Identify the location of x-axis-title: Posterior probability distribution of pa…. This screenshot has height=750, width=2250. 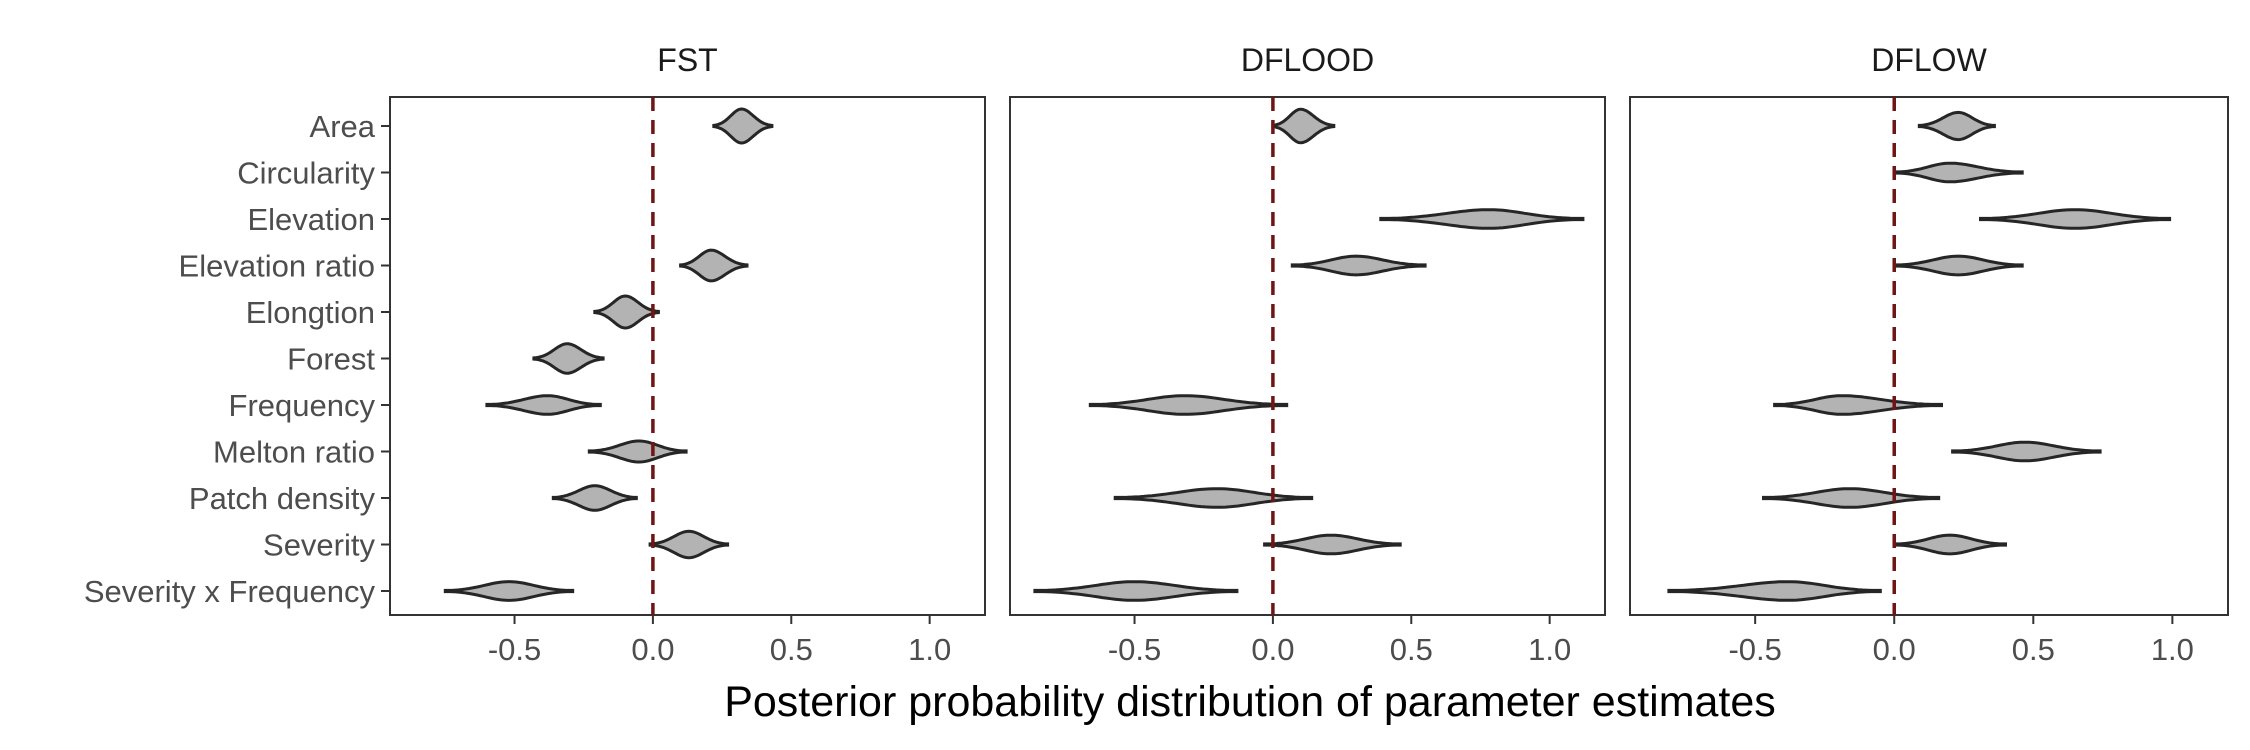
(1250, 702).